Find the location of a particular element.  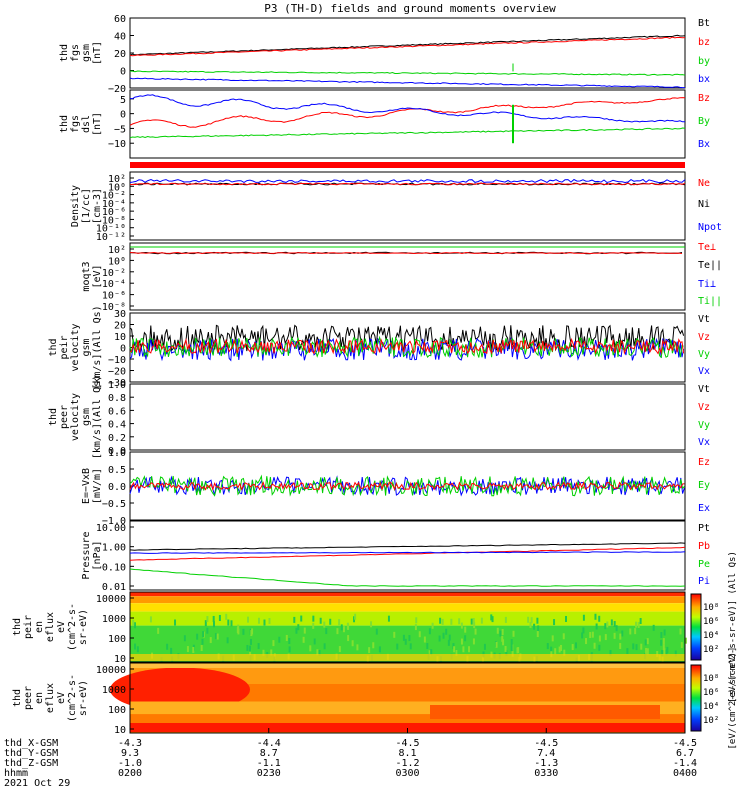

y-tick-label: −5 is located at coordinates (120, 129).